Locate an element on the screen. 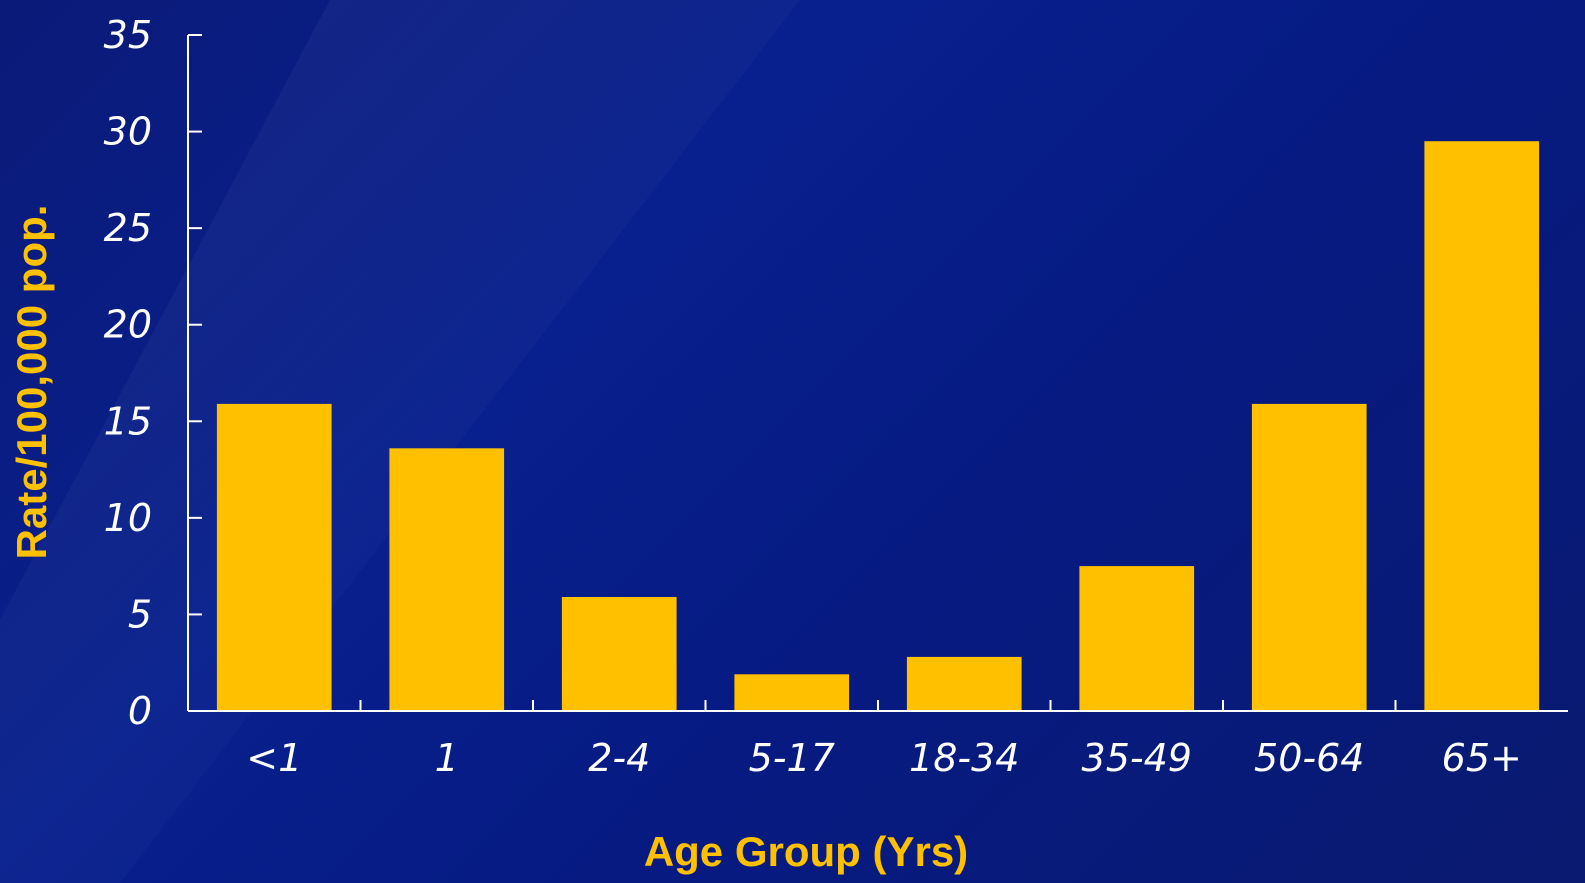 This screenshot has height=883, width=1585. x-tick-label-4: 18-34 is located at coordinates (964, 758).